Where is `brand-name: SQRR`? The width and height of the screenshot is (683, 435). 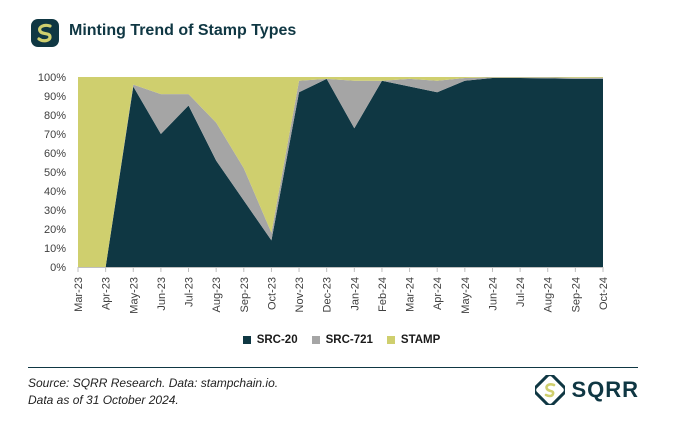 brand-name: SQRR is located at coordinates (605, 389).